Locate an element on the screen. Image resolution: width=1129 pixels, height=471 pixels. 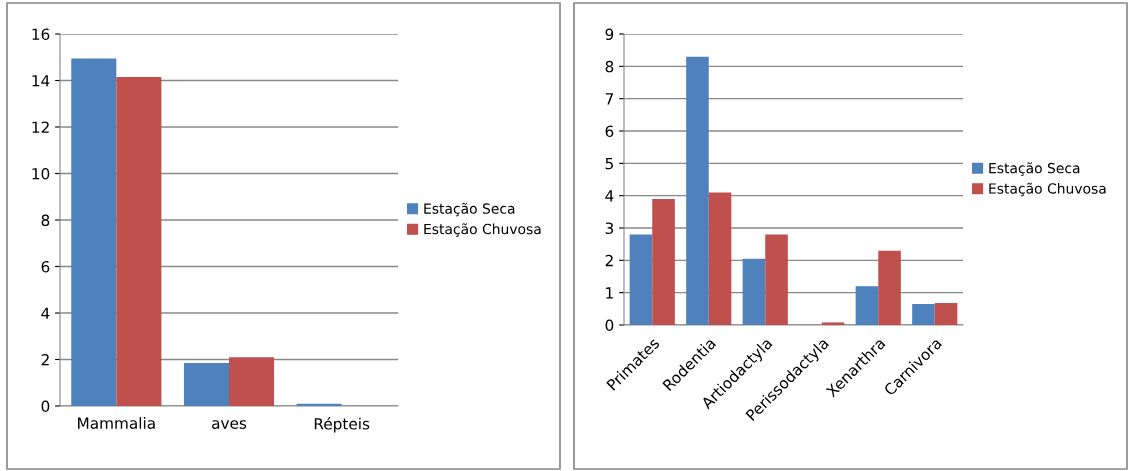
y-tick-label: 5 is located at coordinates (609, 164).